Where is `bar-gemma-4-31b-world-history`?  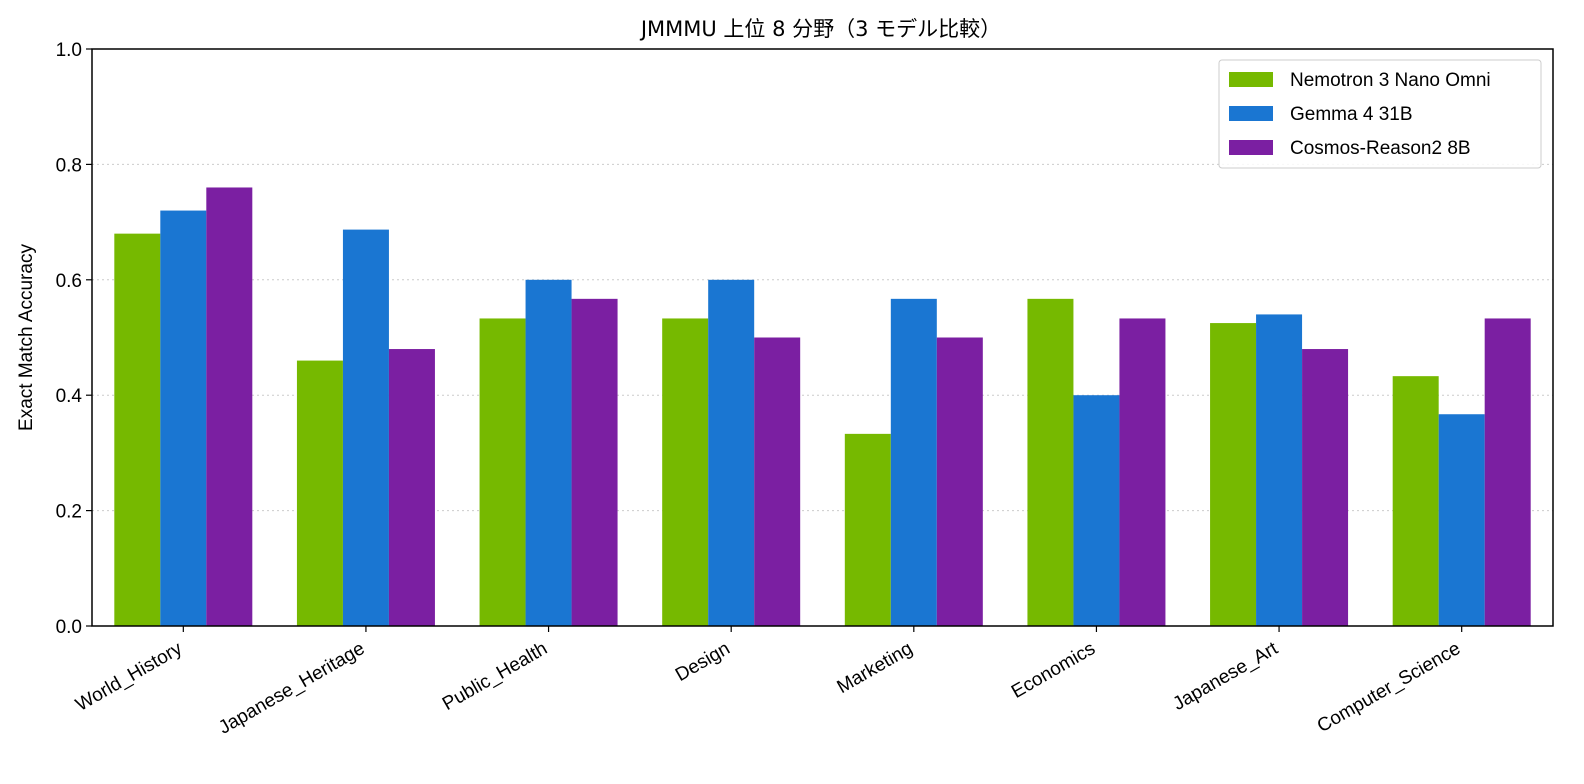 bar-gemma-4-31b-world-history is located at coordinates (183, 418).